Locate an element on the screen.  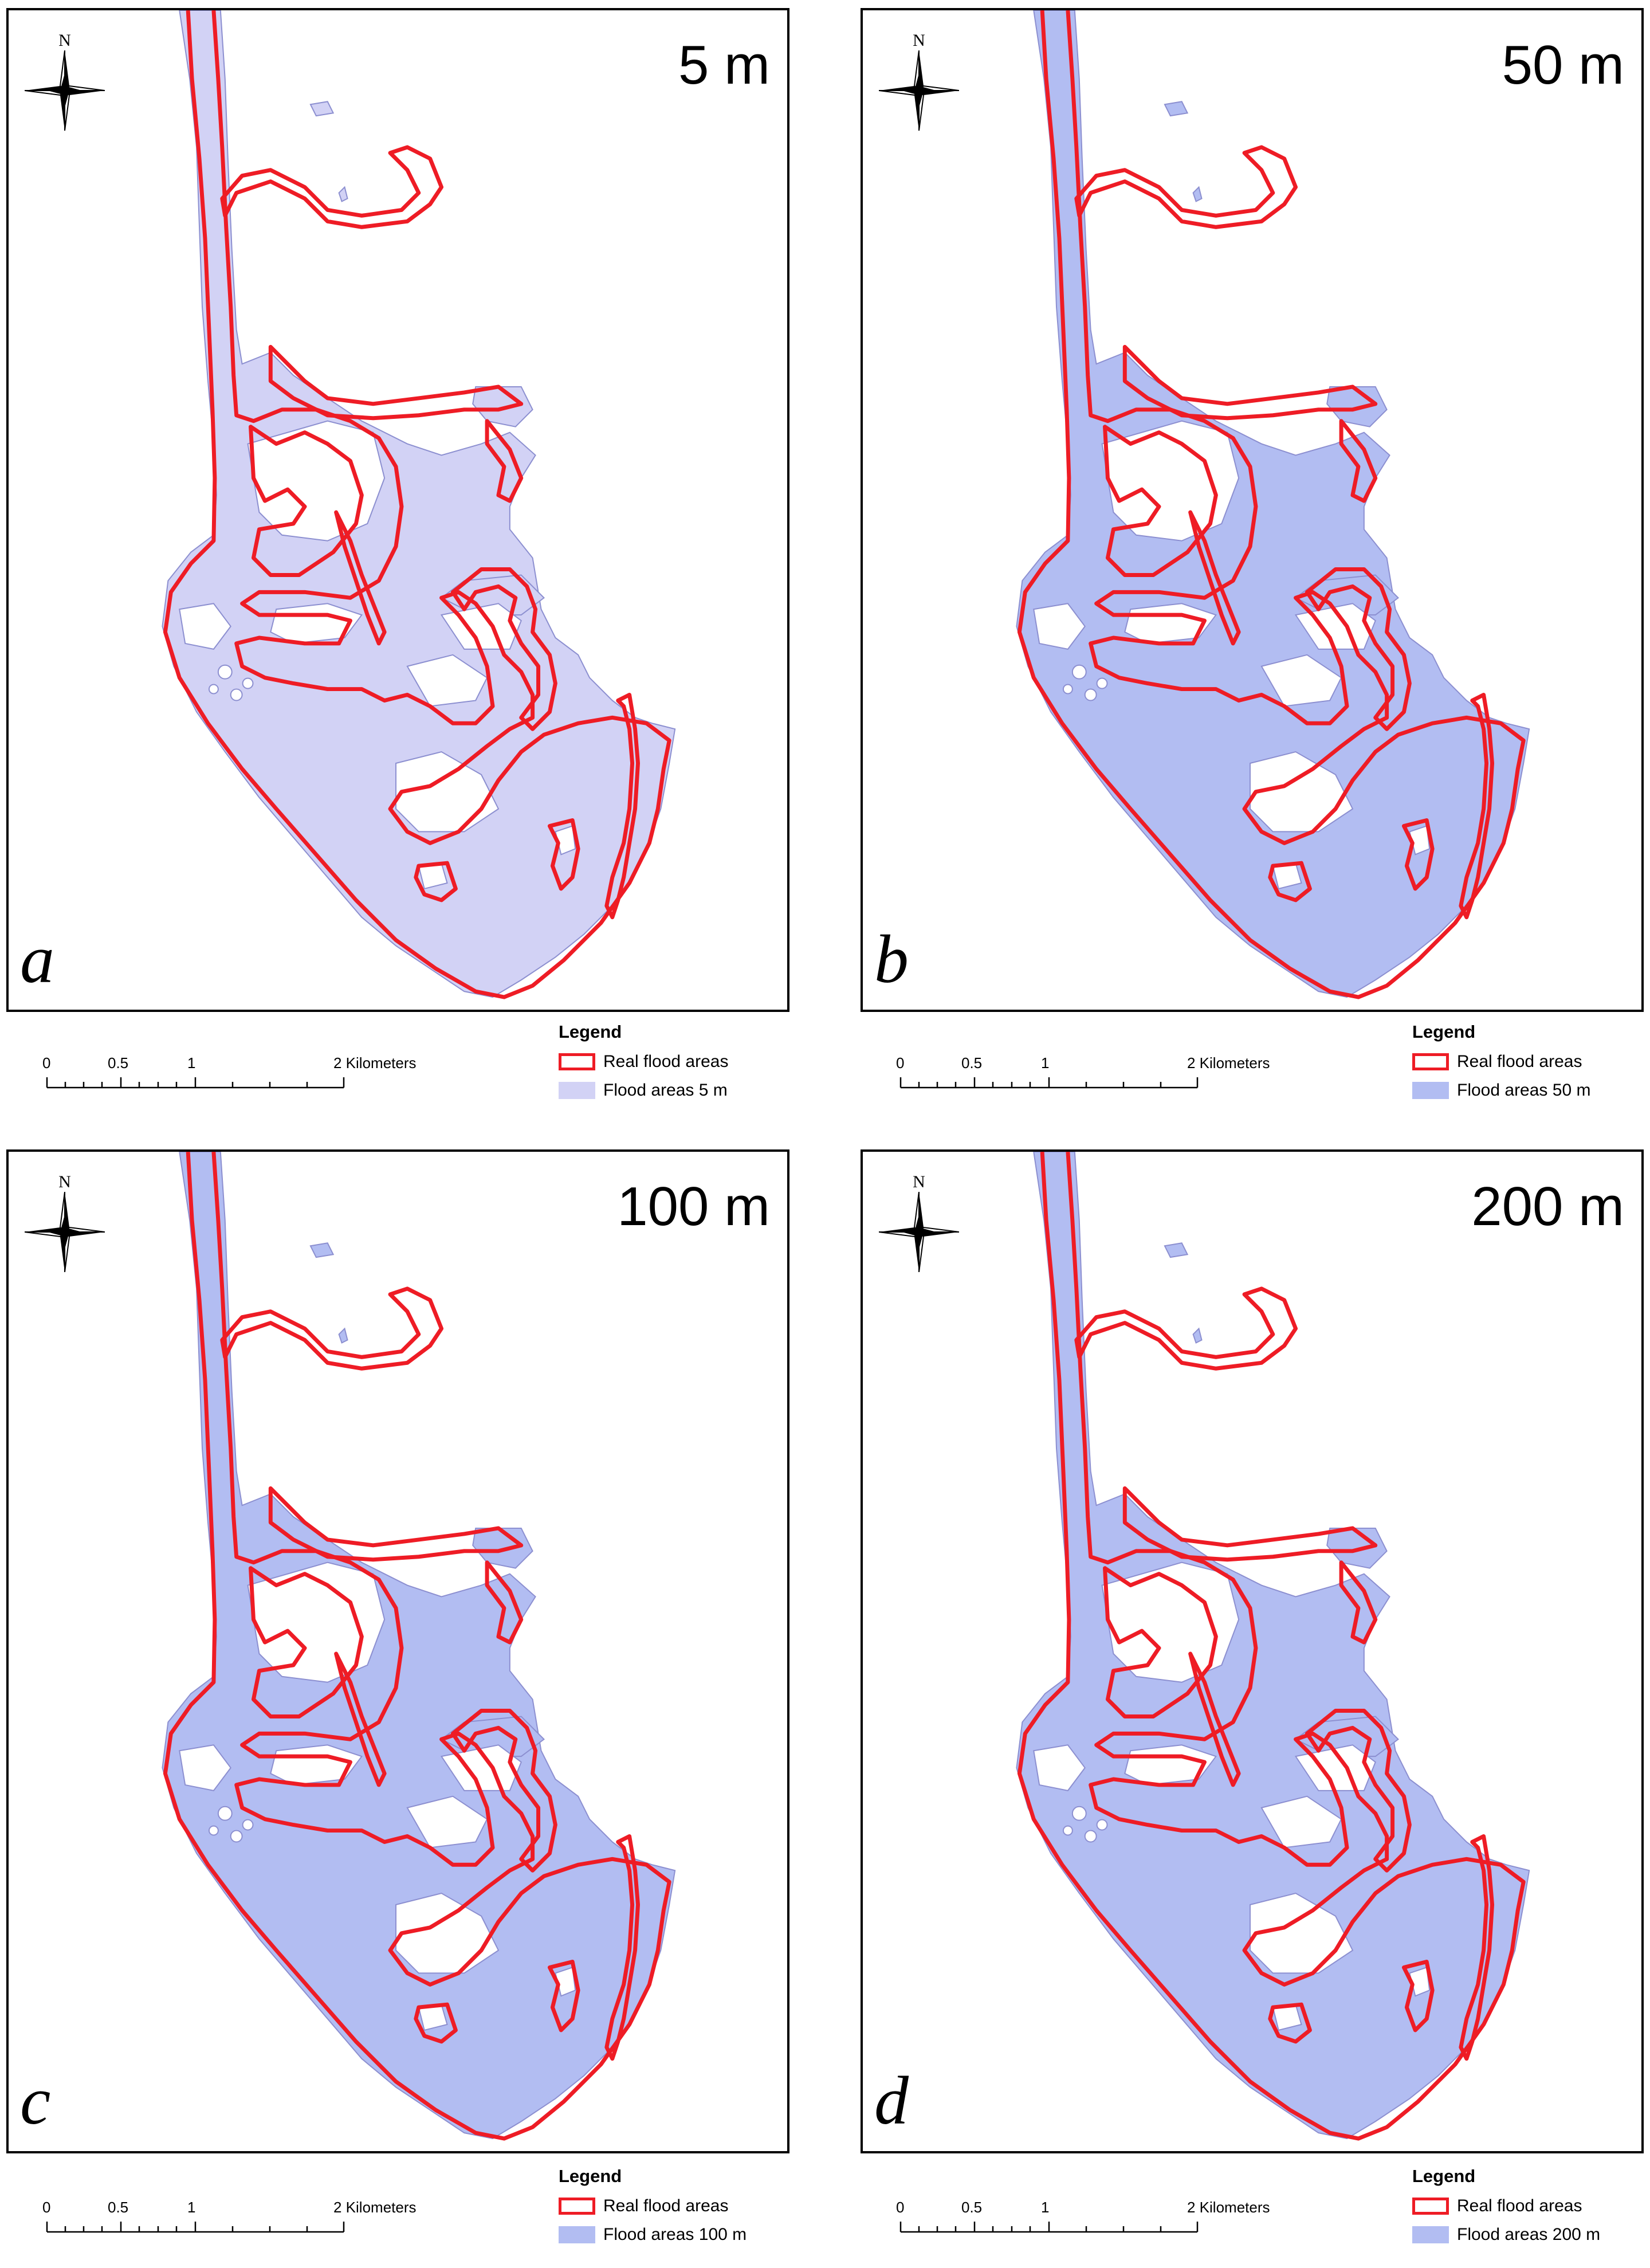
panel-letter: c is located at coordinates (35, 2100).